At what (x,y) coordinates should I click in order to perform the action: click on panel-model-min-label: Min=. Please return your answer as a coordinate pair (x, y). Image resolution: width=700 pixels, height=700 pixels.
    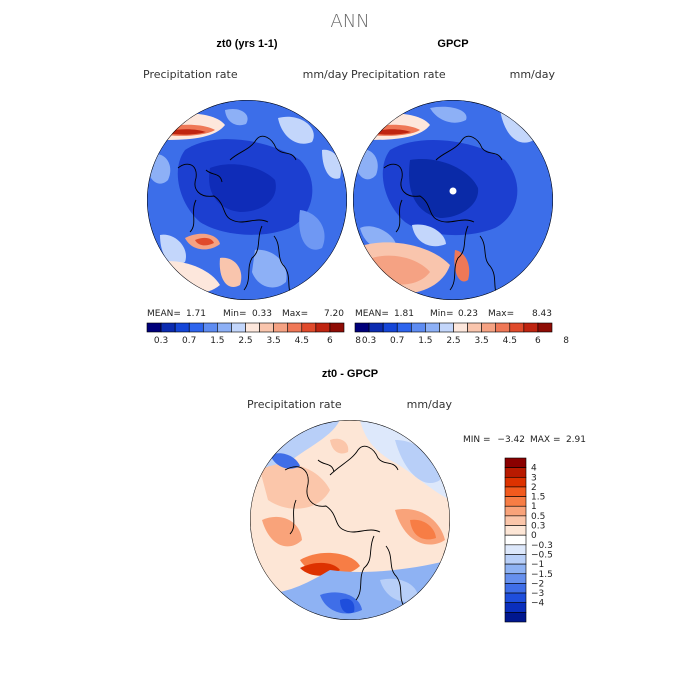
    Looking at the image, I should click on (235, 314).